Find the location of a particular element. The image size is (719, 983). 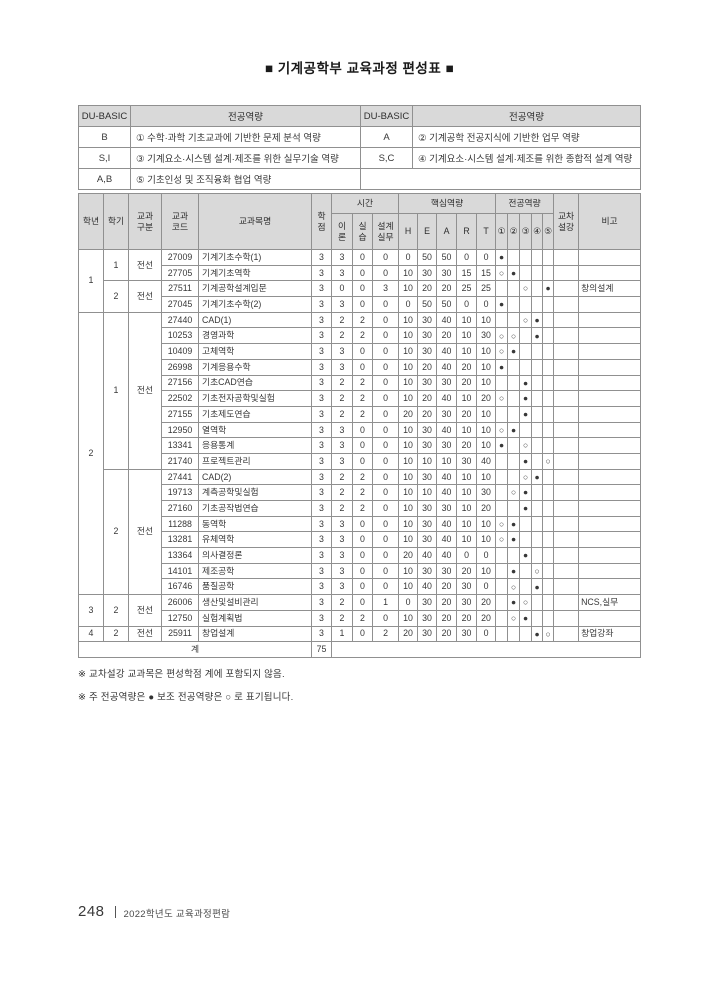

course-row: 14101 제조공학 3 3 0 0 10 30 30 20 10 ● ○ is located at coordinates (360, 571).